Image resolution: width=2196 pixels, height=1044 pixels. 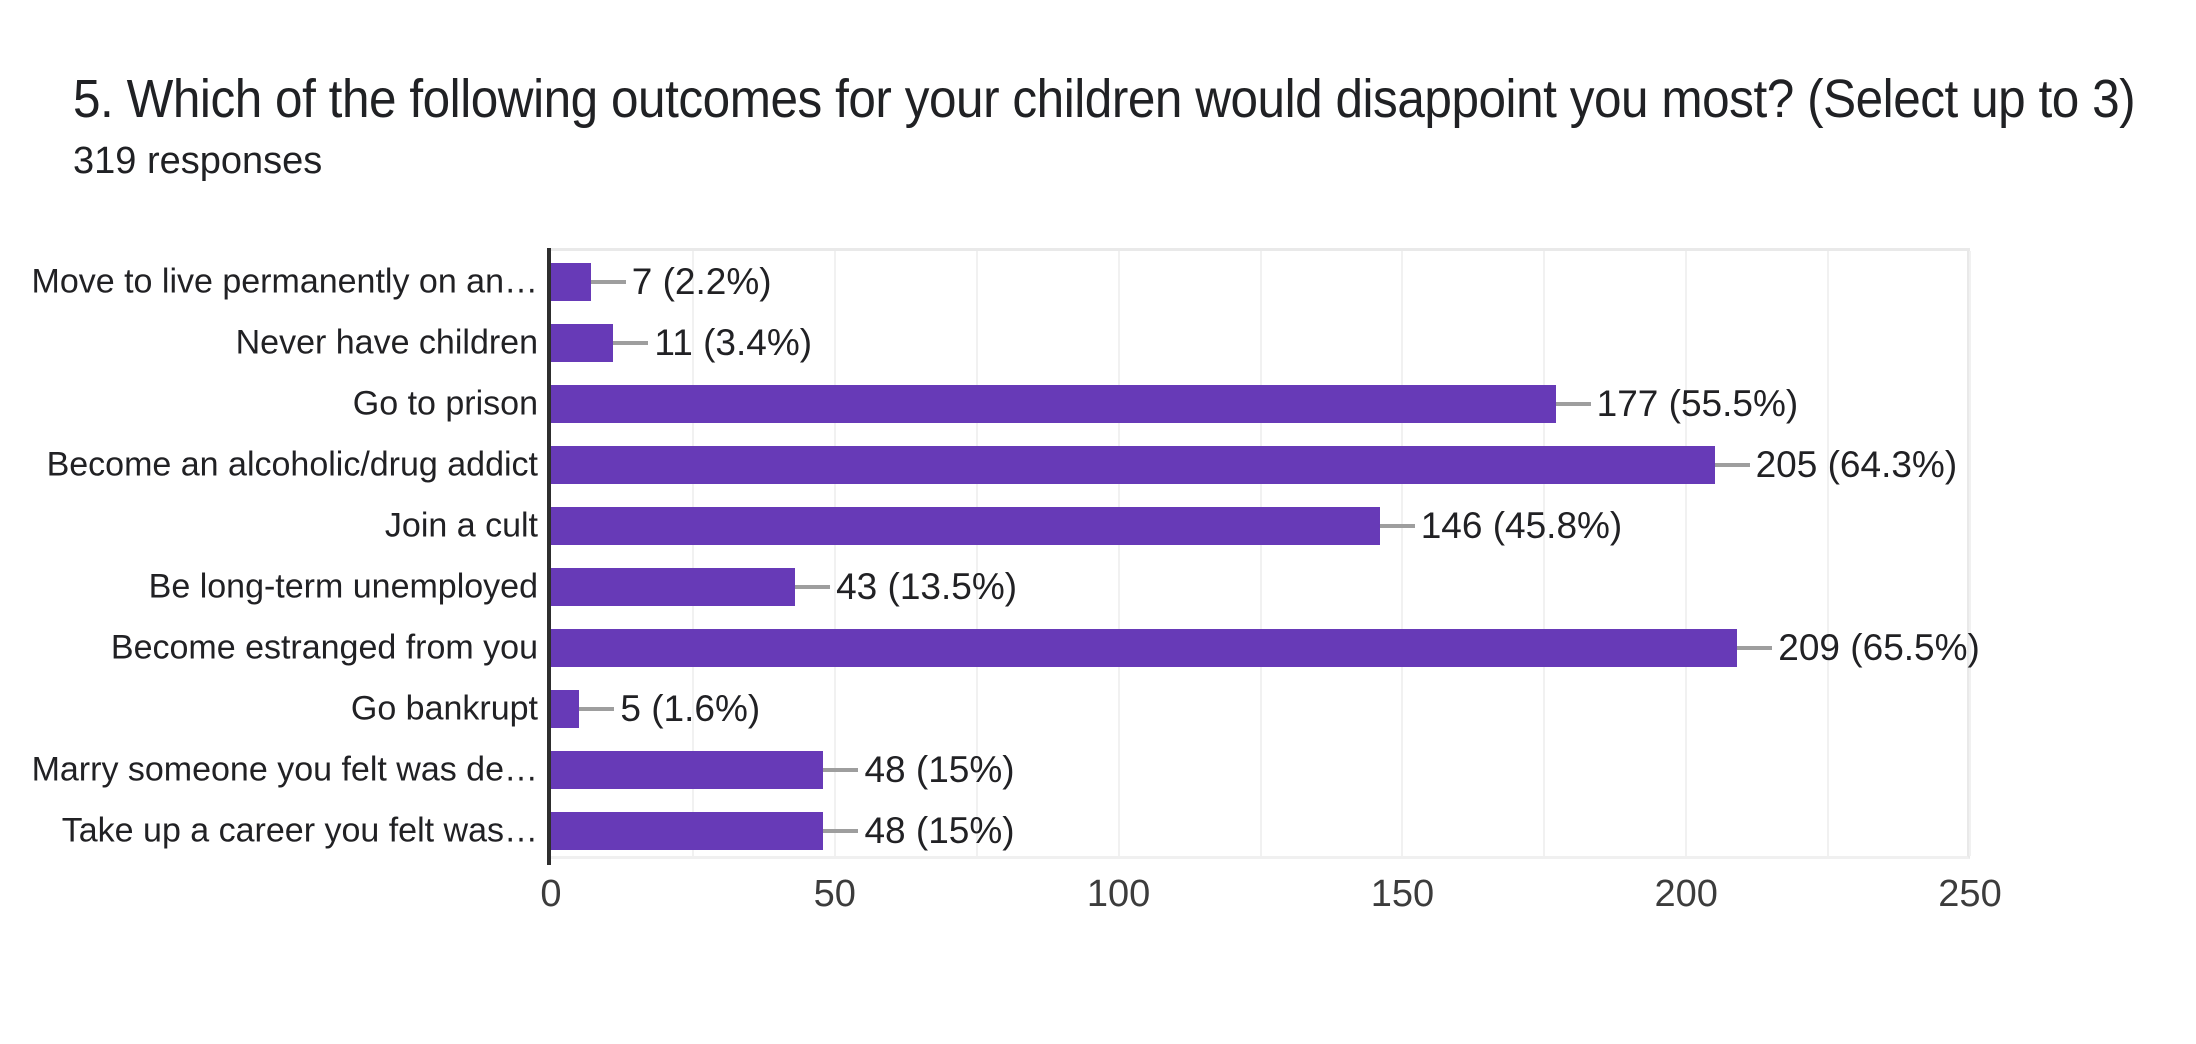 What do you see at coordinates (461, 525) in the screenshot?
I see `category-label: Join a cult` at bounding box center [461, 525].